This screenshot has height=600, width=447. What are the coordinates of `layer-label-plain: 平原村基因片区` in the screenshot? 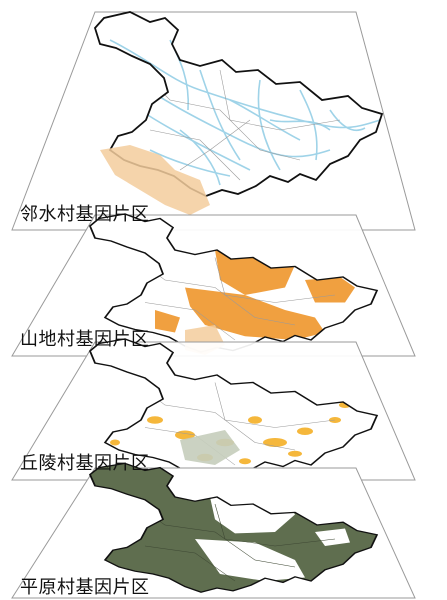 It's located at (85, 587).